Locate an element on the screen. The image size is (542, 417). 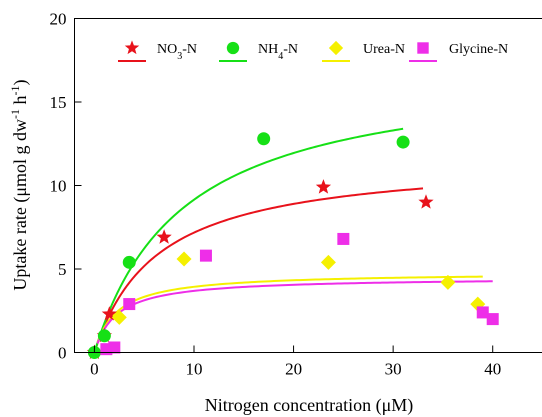
fit-curve-glycine-n is located at coordinates (294, 312).